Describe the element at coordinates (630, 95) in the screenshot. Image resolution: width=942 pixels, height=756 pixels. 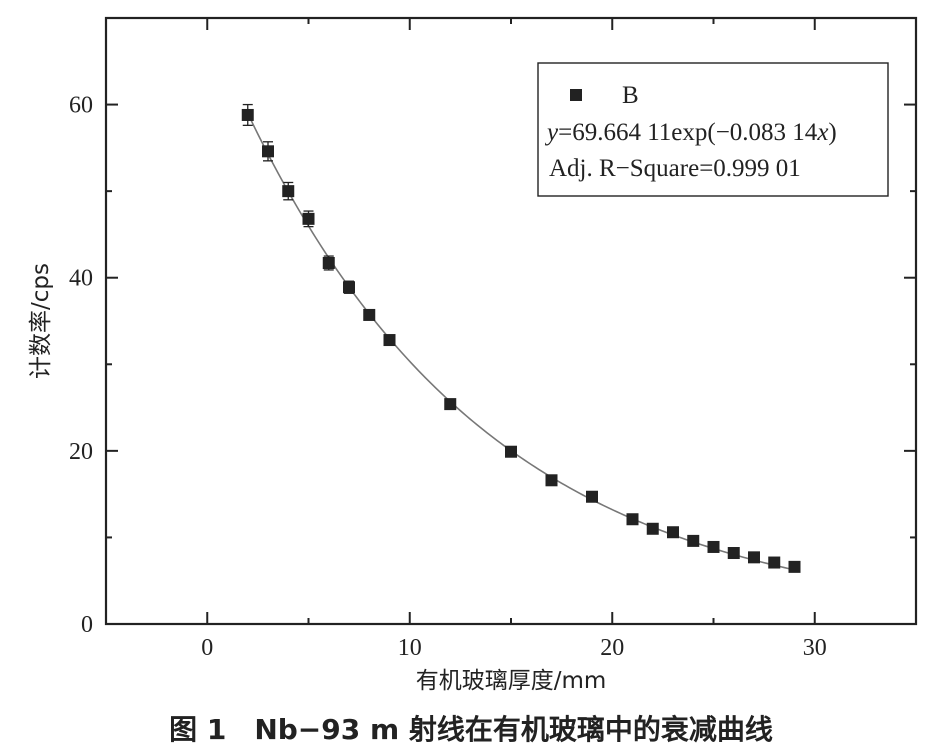
I see `legend-series-name: B` at that location.